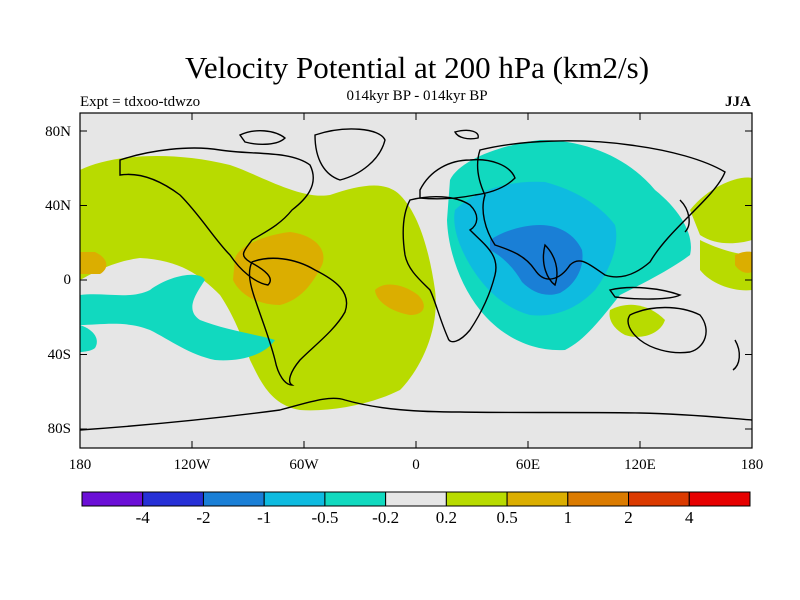  I want to click on colorbar-level-label: 0.5, so click(507, 517).